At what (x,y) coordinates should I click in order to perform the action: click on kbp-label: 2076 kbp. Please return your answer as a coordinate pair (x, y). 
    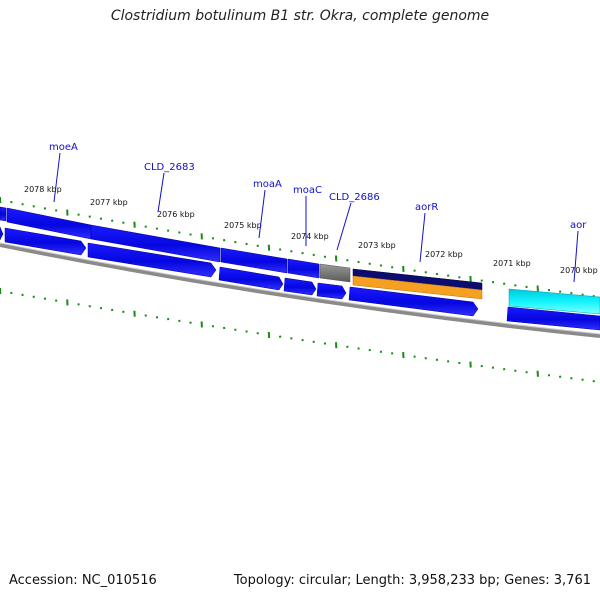
    Looking at the image, I should click on (176, 214).